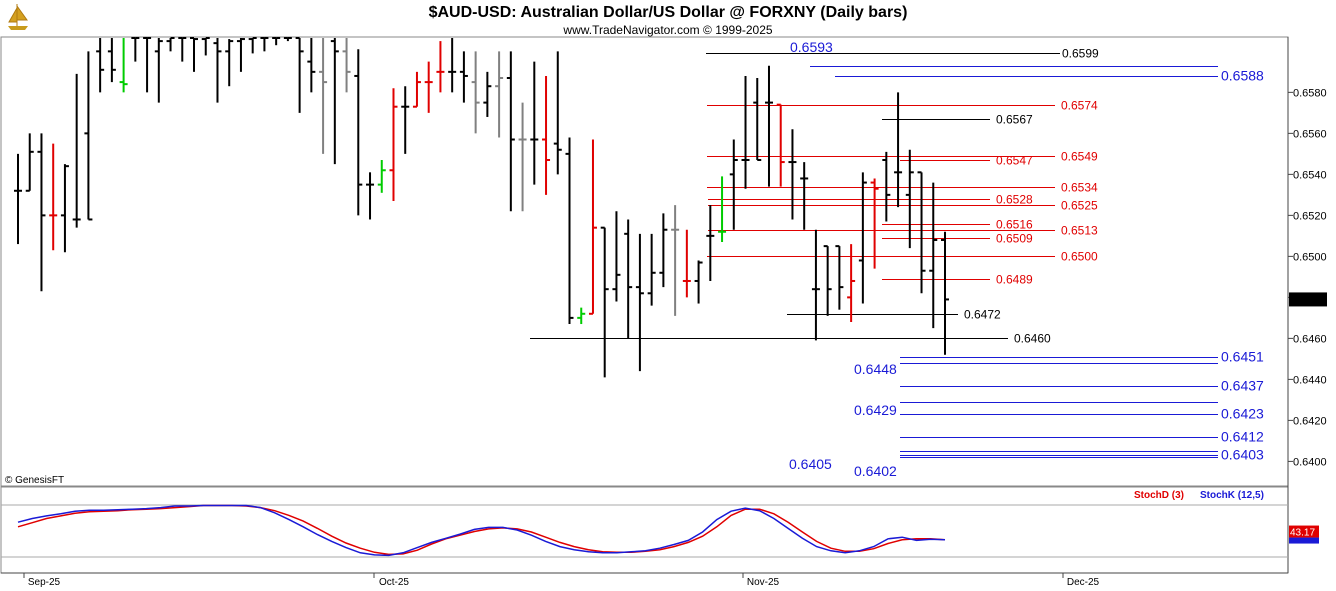  Describe the element at coordinates (1036, 468) in the screenshot. I see `level-line: 0.6402` at that location.